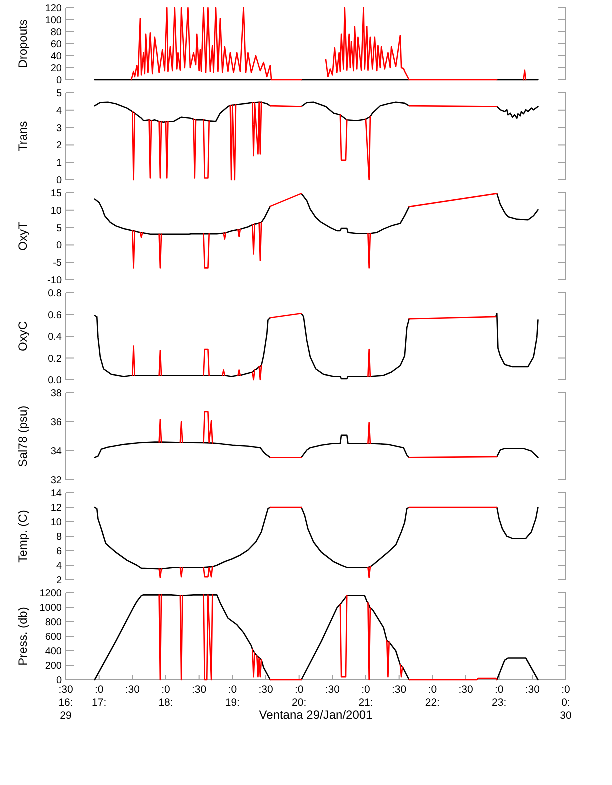 The width and height of the screenshot is (612, 785). What do you see at coordinates (57, 264) in the screenshot?
I see `y-tick-label: -5` at bounding box center [57, 264].